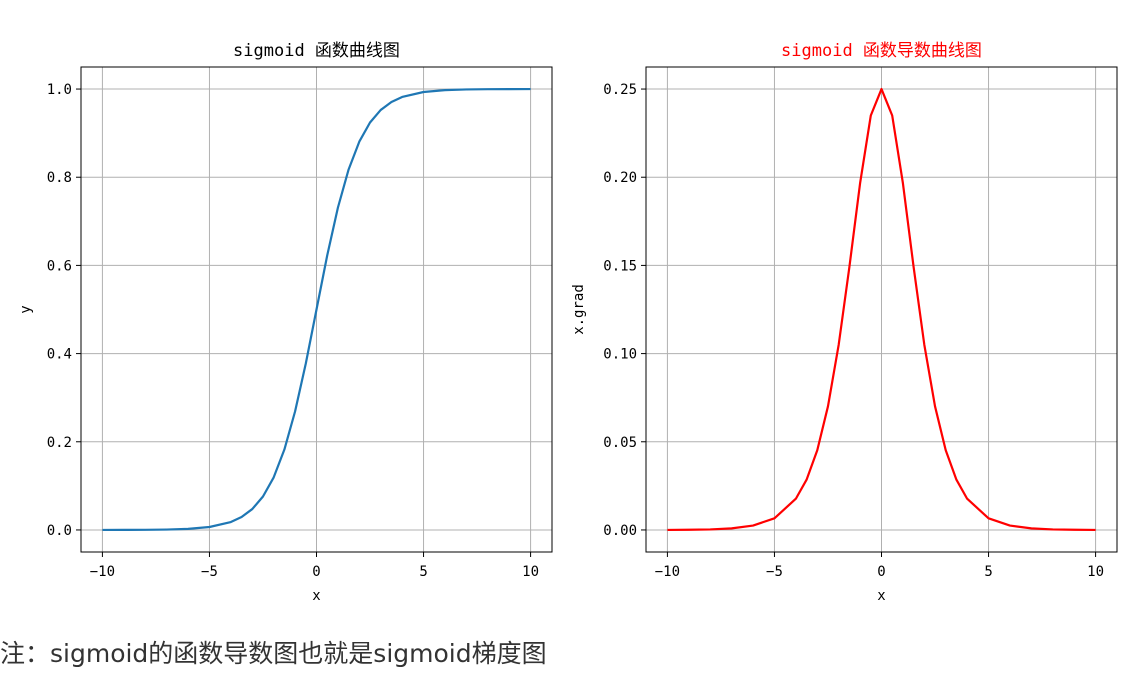 This screenshot has width=1144, height=678. Describe the element at coordinates (59, 443) in the screenshot. I see `y-tick-label-1: 0.2` at that location.